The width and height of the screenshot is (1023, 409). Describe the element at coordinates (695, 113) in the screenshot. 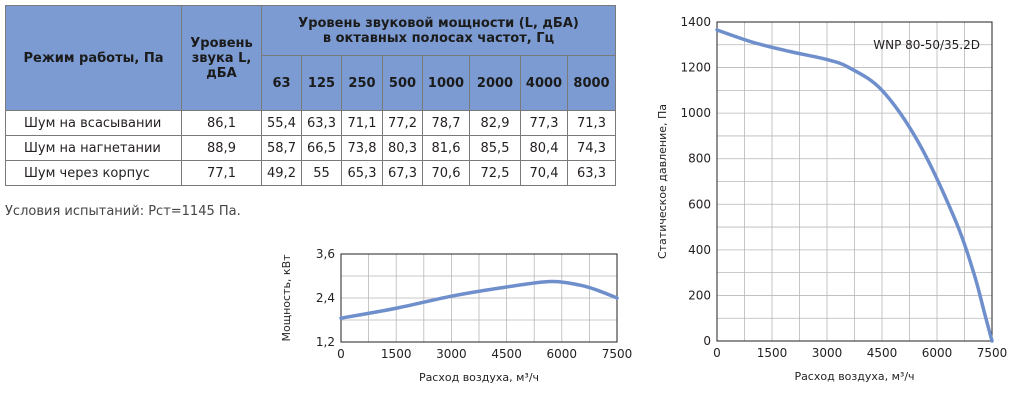

I see `y-tick-label: 1000` at that location.